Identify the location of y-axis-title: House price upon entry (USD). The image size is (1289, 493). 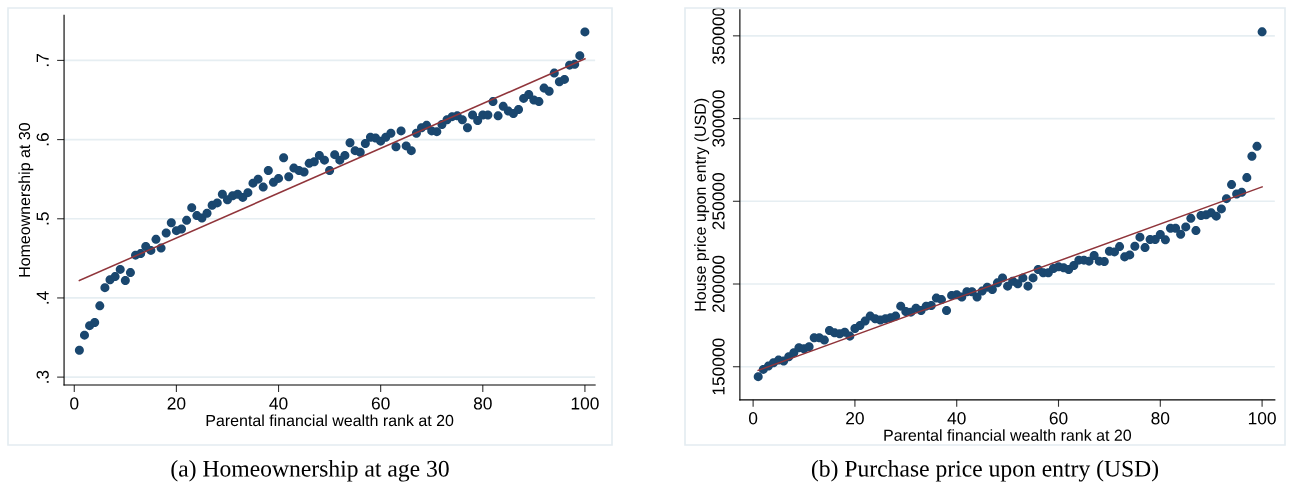
(702, 204).